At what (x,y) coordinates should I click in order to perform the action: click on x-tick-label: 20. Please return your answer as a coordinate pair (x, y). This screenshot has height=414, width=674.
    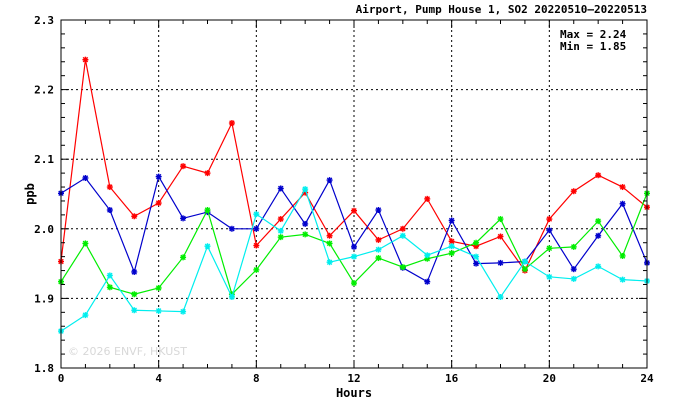
    Looking at the image, I should click on (549, 378).